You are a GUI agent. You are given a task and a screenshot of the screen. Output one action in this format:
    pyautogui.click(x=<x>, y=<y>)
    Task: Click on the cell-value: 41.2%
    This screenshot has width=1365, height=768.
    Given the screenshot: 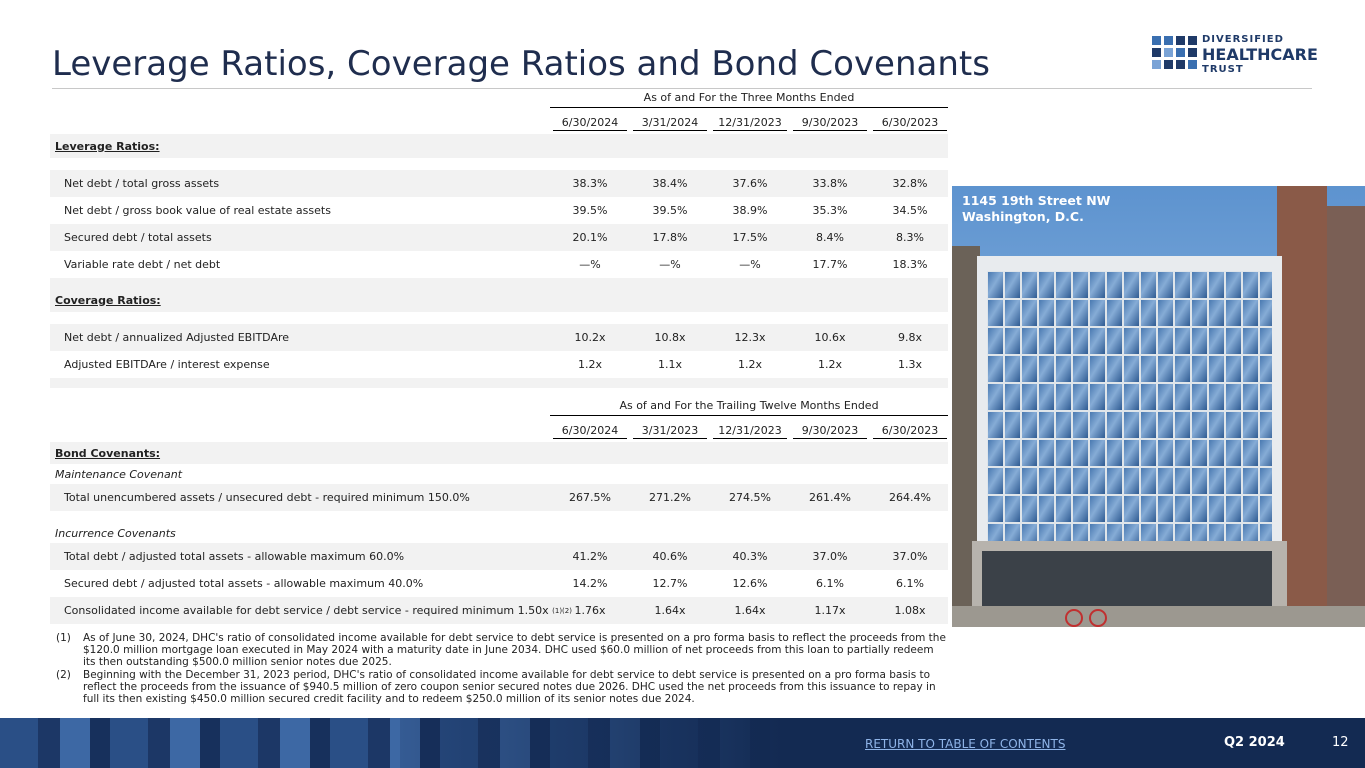 What is the action you would take?
    pyautogui.click(x=590, y=556)
    